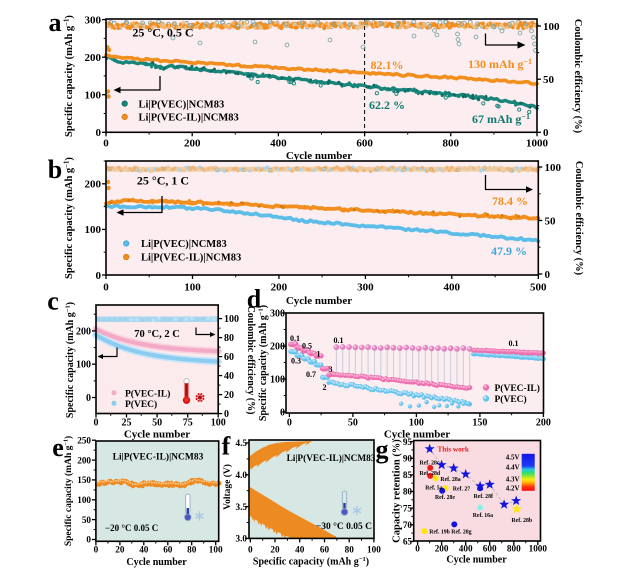 This screenshot has height=569, width=639. I want to click on svg-text: 78.4 %, so click(510, 201).